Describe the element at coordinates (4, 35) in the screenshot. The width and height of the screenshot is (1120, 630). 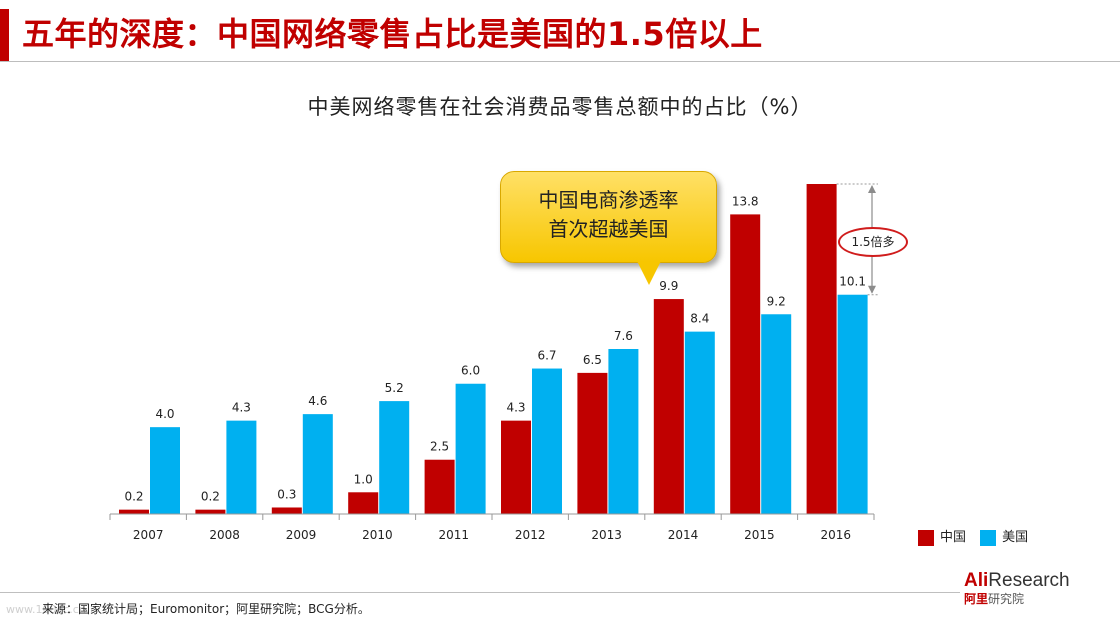
I see `title-accent-bar` at that location.